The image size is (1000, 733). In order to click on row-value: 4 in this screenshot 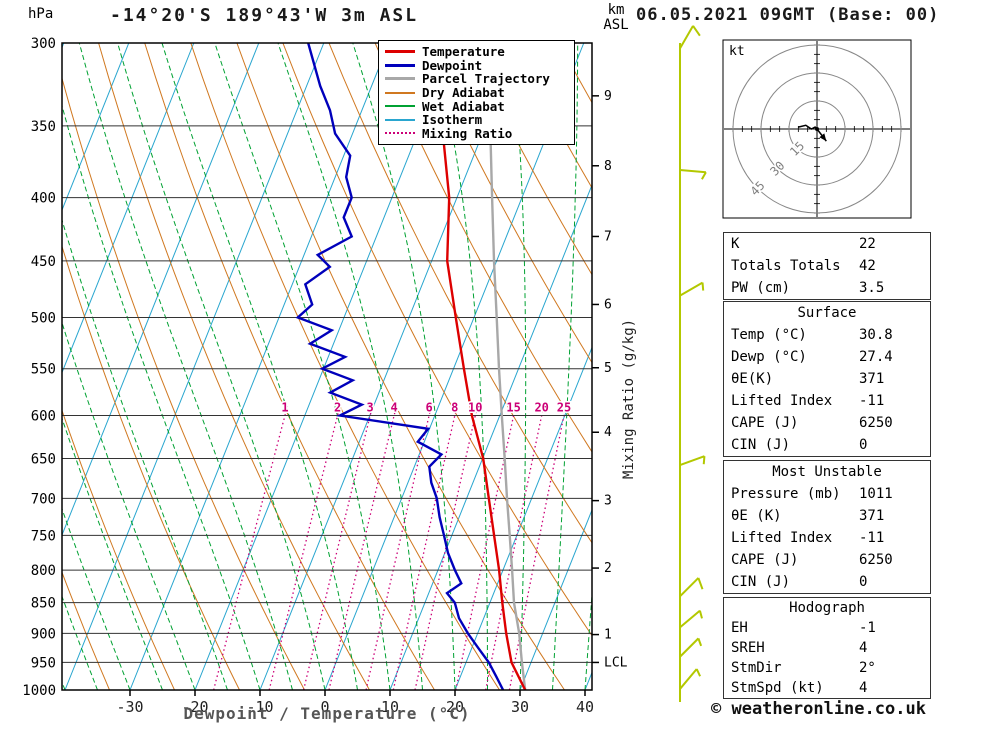, I will do `click(863, 688)`.